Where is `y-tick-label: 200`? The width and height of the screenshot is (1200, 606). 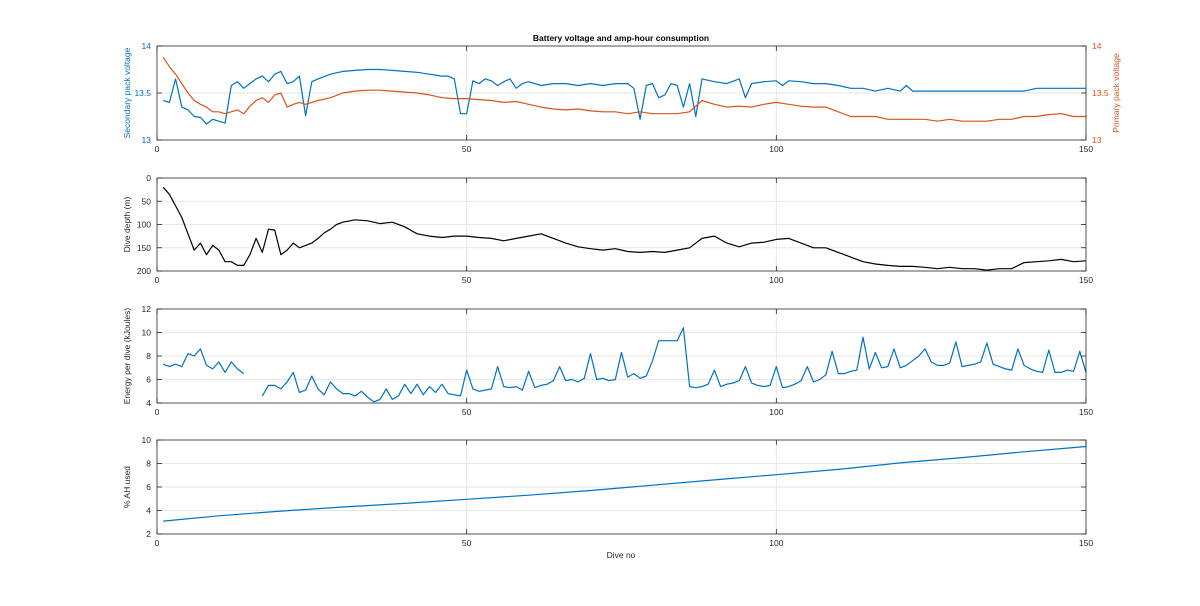
y-tick-label: 200 is located at coordinates (144, 271).